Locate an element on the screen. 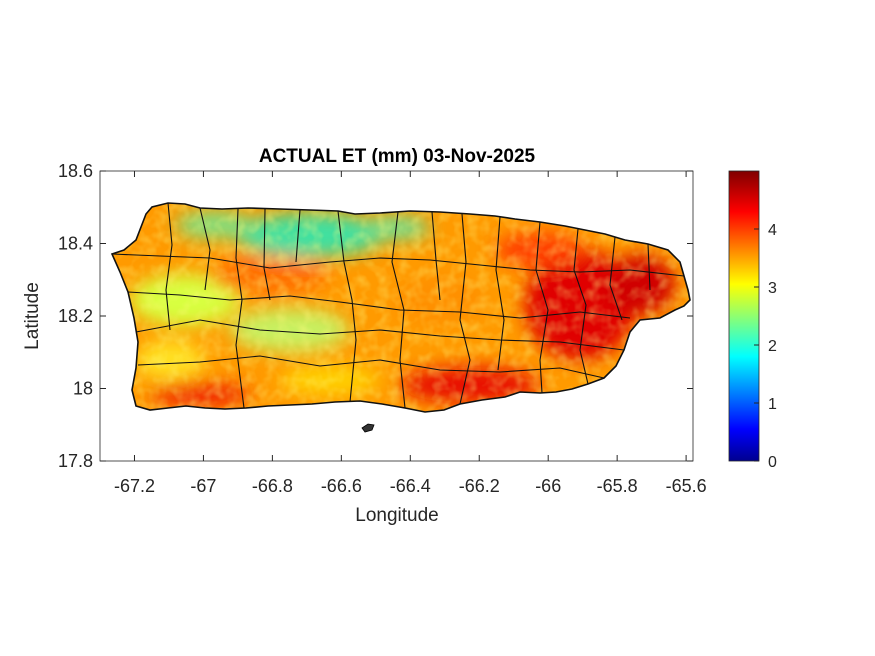  x-tick-label: -67.2 is located at coordinates (134, 486).